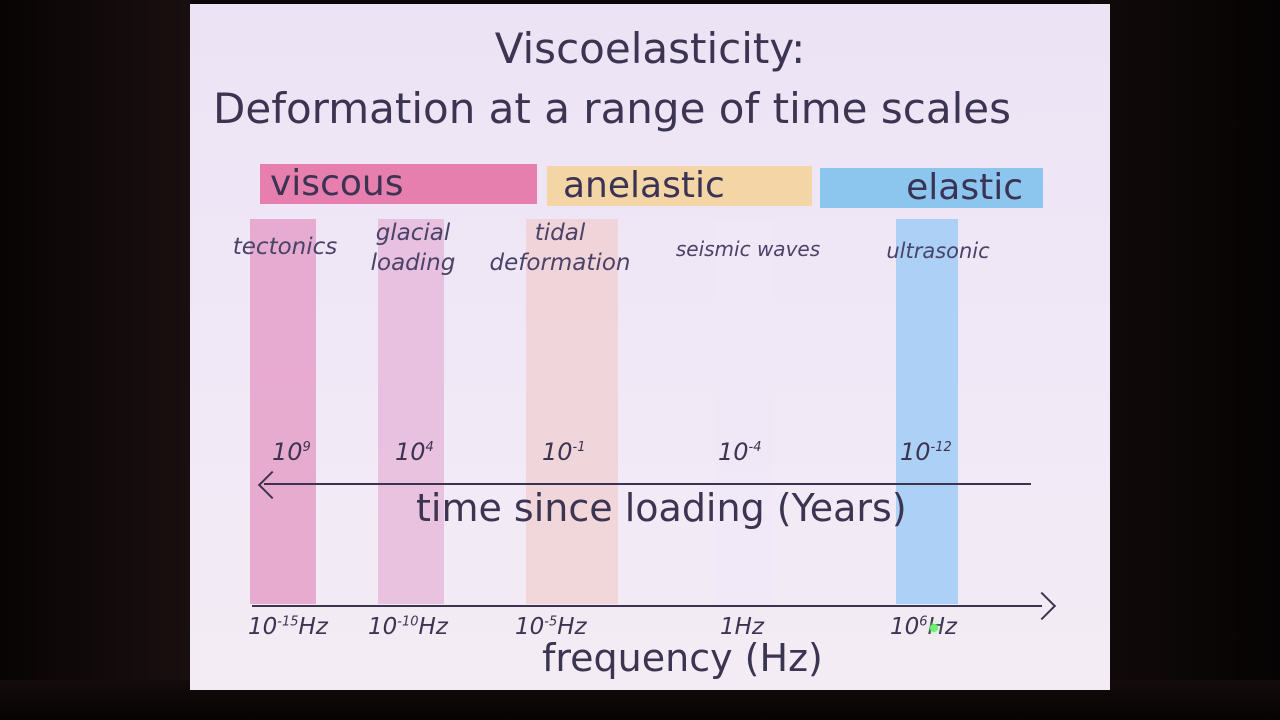  What do you see at coordinates (679, 186) in the screenshot?
I see `anelastic-band: anelastic` at bounding box center [679, 186].